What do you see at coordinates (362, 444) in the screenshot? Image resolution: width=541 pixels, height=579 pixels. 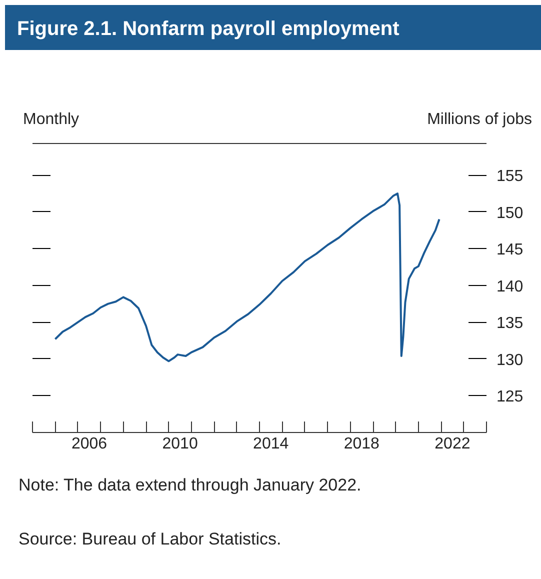 I see `x-tick-label: 2018` at bounding box center [362, 444].